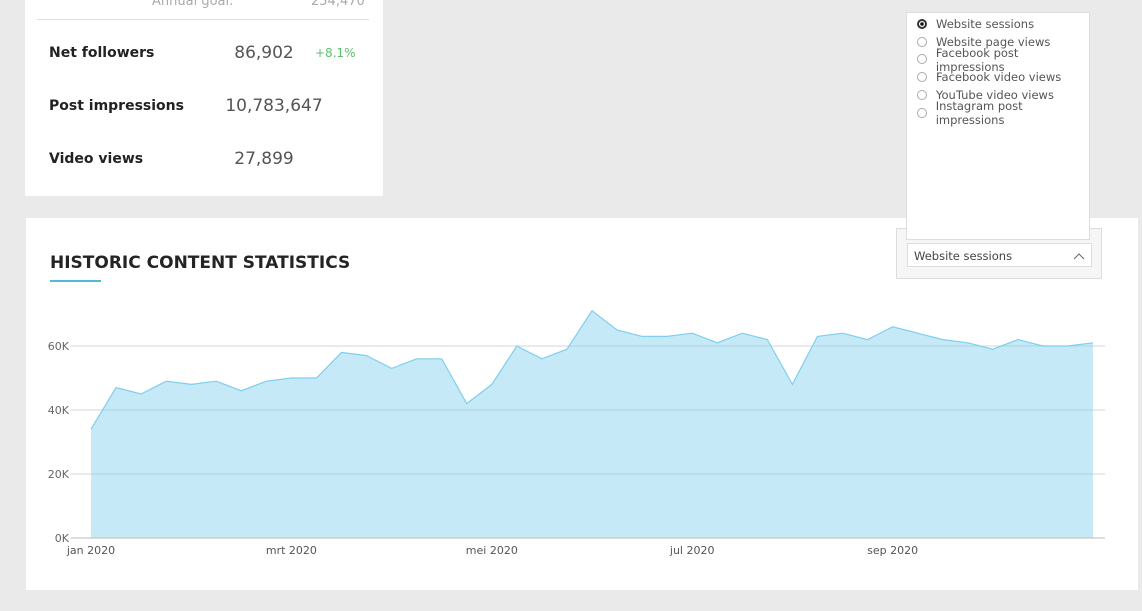  Describe the element at coordinates (59, 410) in the screenshot. I see `y-tick-label: 40K` at that location.